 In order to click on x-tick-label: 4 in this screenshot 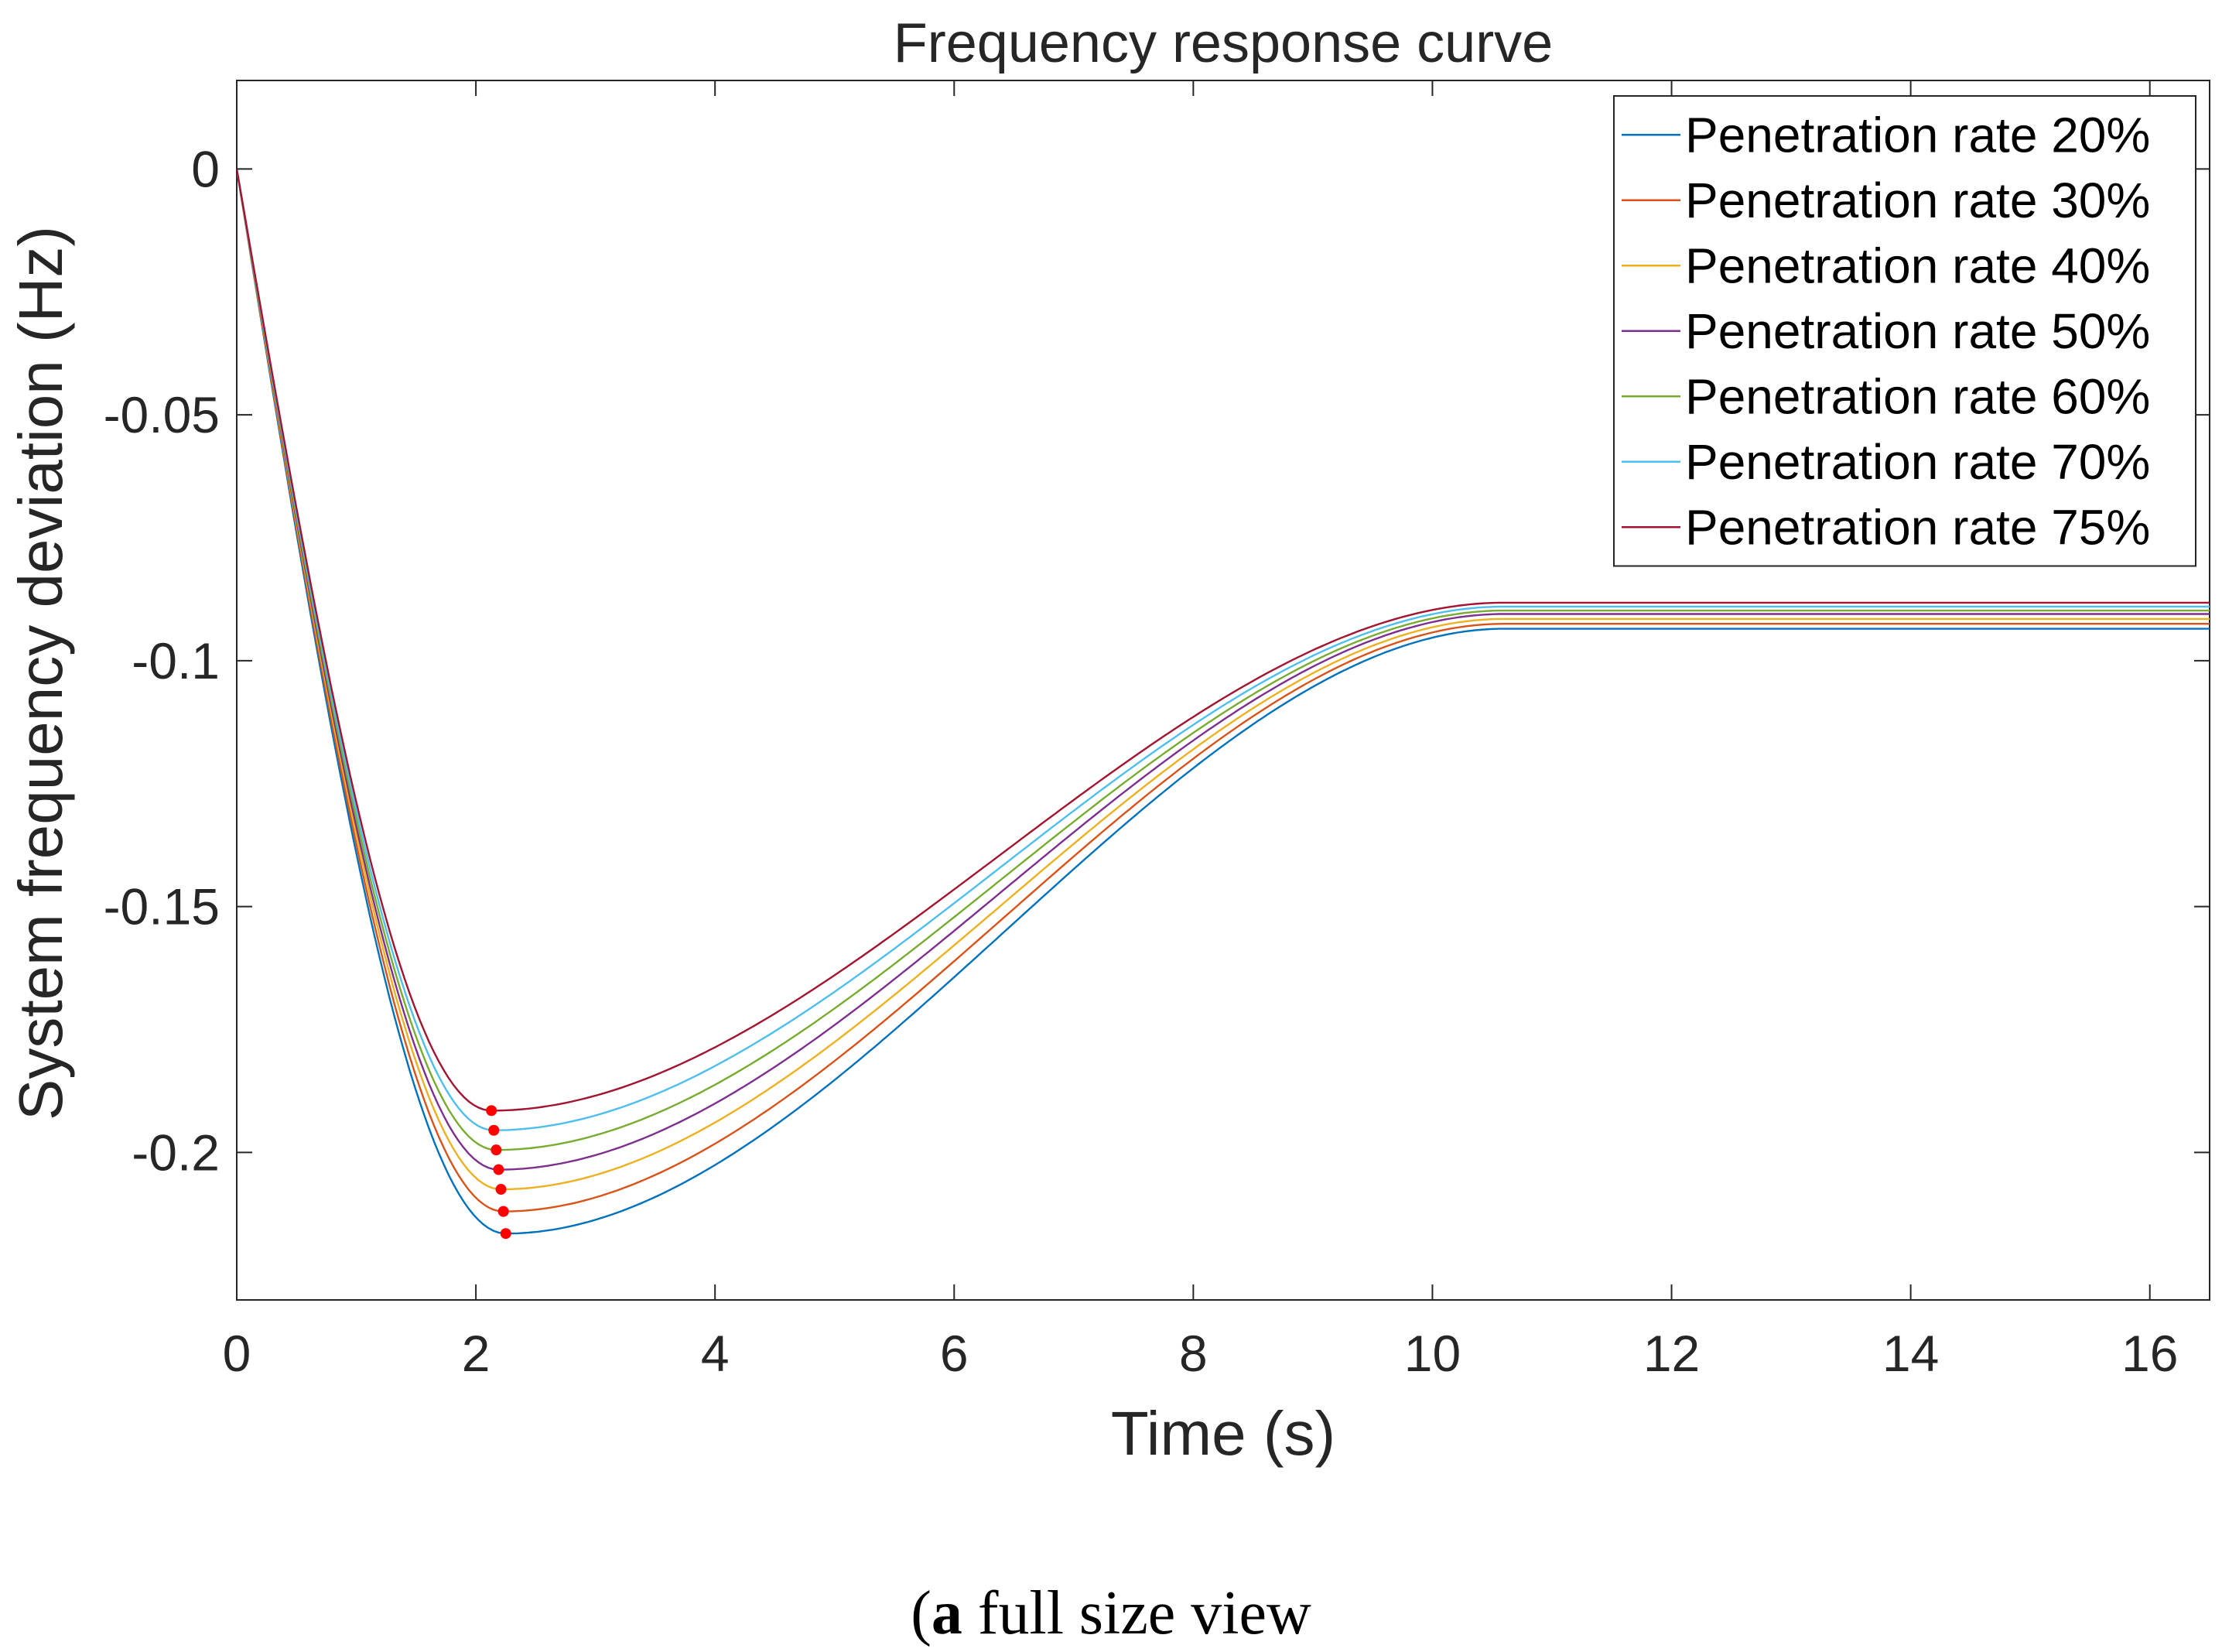, I will do `click(715, 1354)`.